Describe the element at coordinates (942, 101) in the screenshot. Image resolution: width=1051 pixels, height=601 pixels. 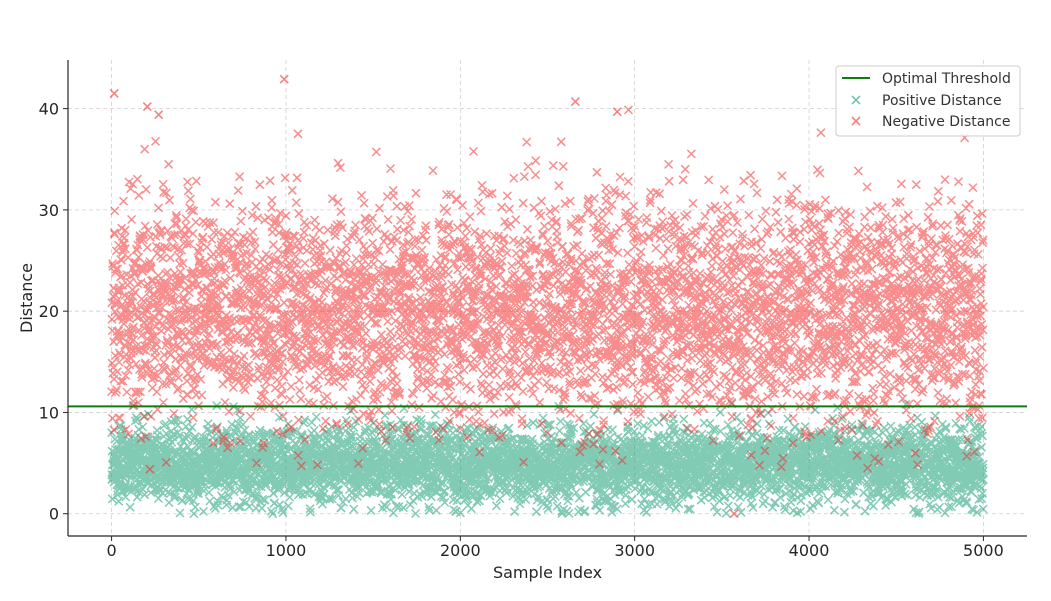
I see `legend-positive-label: Positive Distance` at that location.